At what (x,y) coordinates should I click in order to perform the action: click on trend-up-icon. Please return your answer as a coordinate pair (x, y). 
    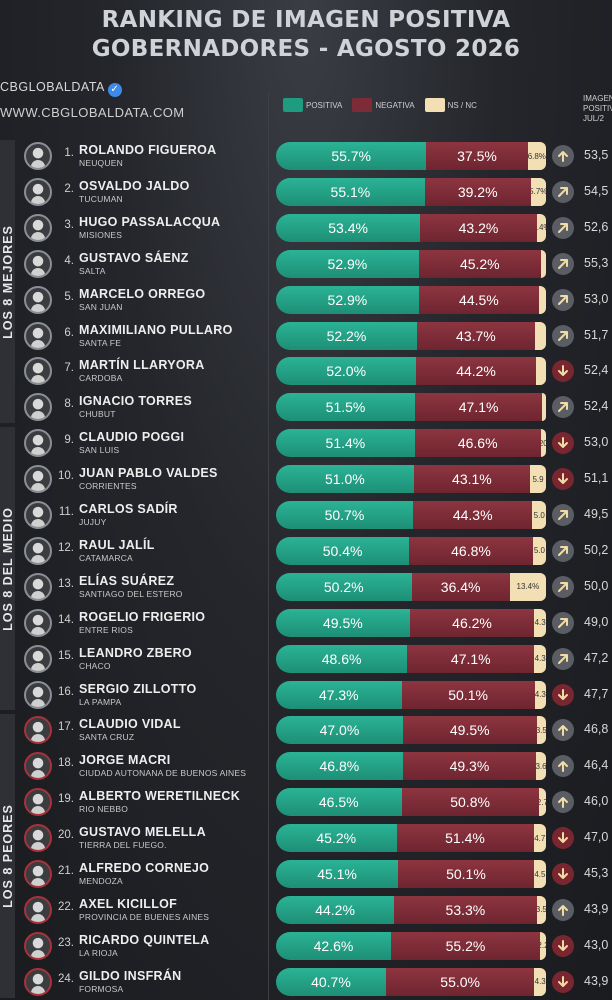
    Looking at the image, I should click on (563, 909).